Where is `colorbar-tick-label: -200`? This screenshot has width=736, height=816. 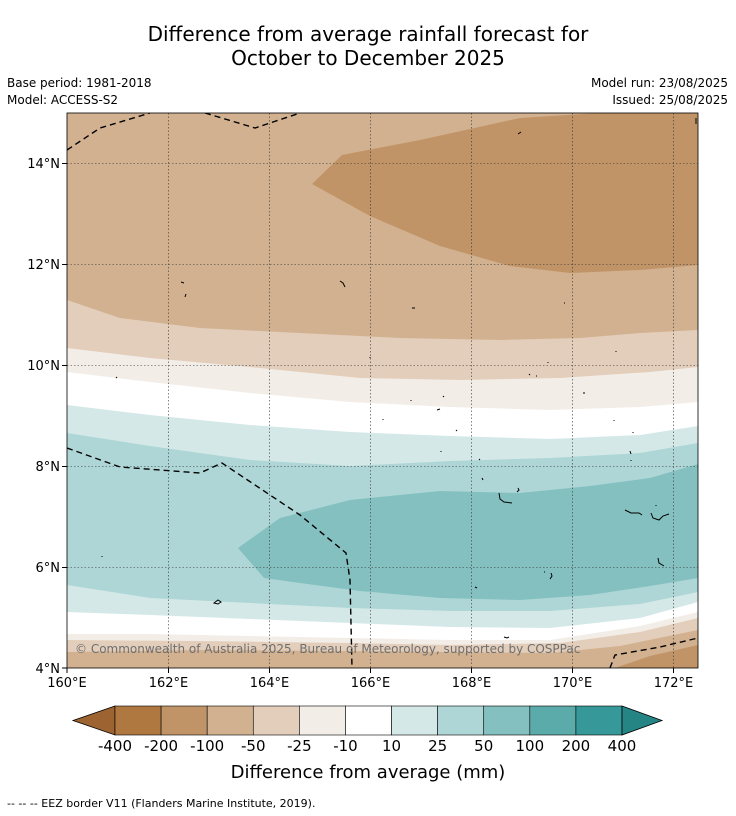 colorbar-tick-label: -200 is located at coordinates (161, 746).